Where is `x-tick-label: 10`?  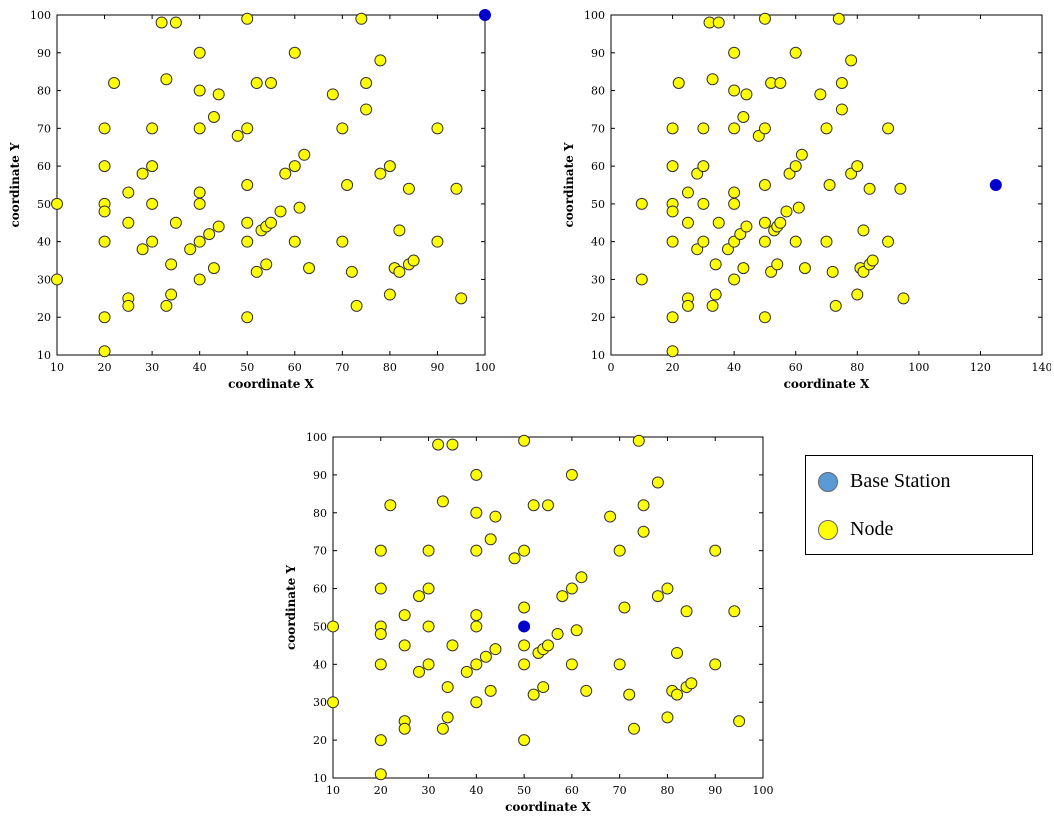
x-tick-label: 10 is located at coordinates (333, 790).